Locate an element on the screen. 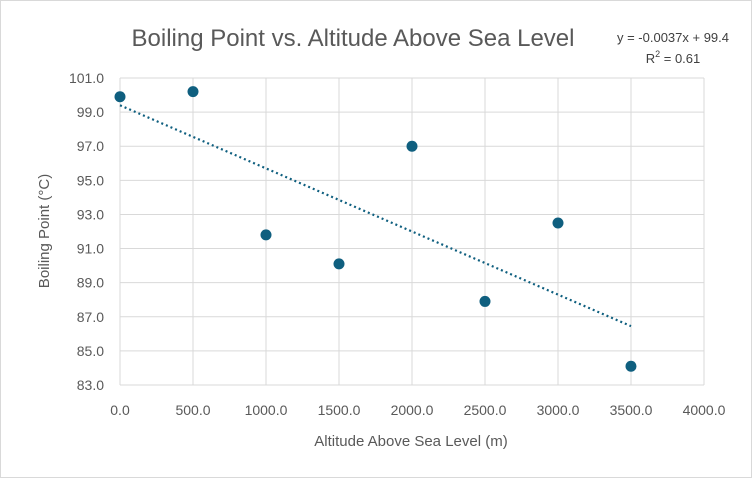 The height and width of the screenshot is (478, 752). x-tick-label: 1000.0 is located at coordinates (266, 410).